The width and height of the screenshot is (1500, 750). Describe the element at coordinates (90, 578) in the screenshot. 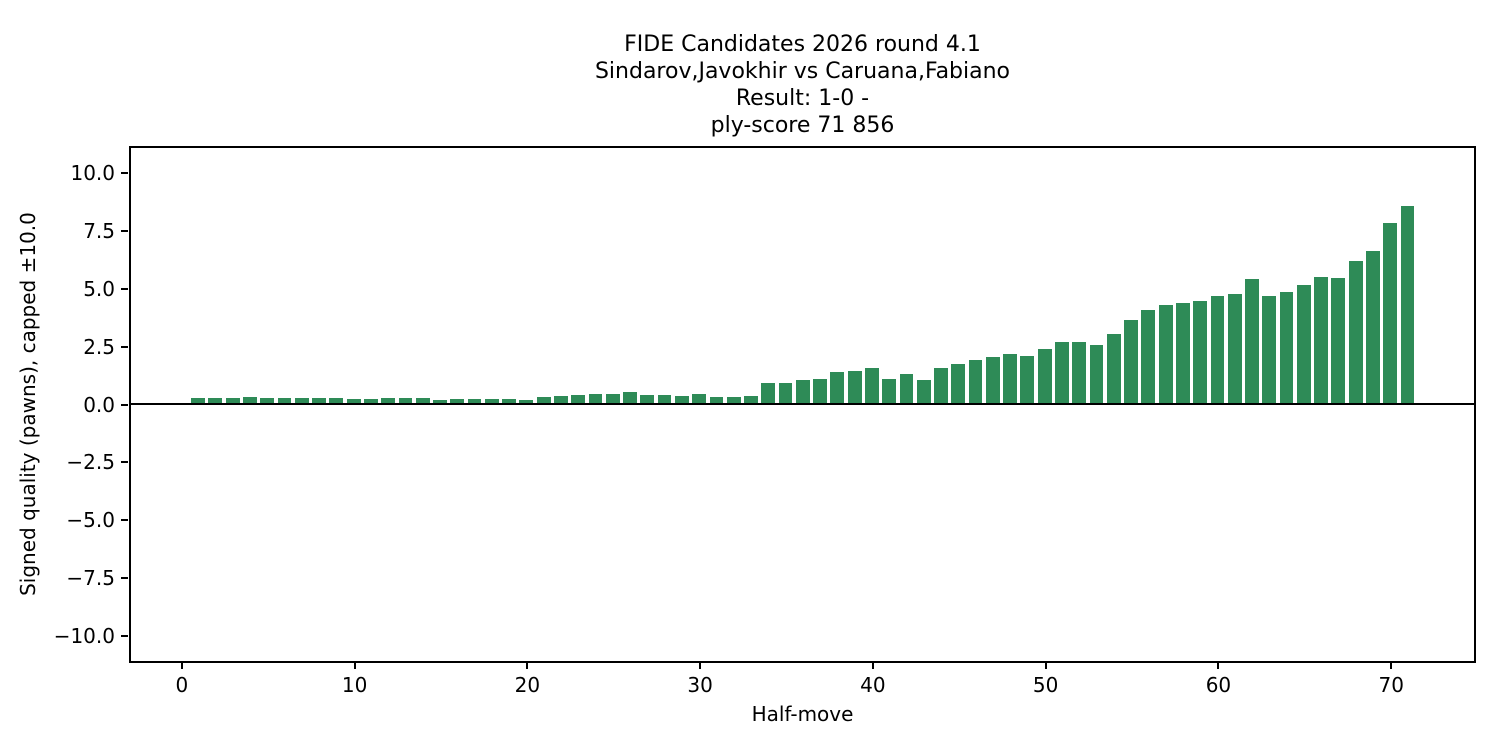

I see `y-tick-label: −7.5` at that location.